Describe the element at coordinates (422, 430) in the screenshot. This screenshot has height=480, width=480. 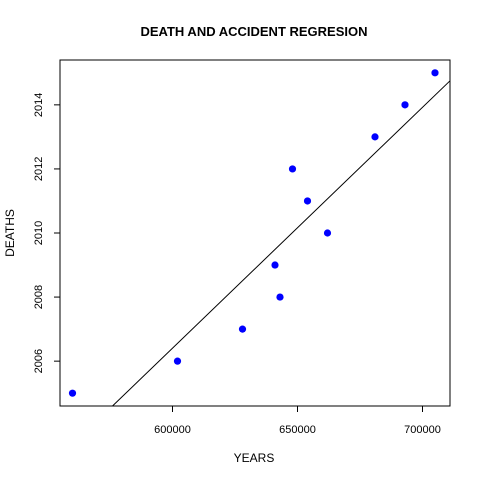
I see `x-tick-label: 700000` at that location.